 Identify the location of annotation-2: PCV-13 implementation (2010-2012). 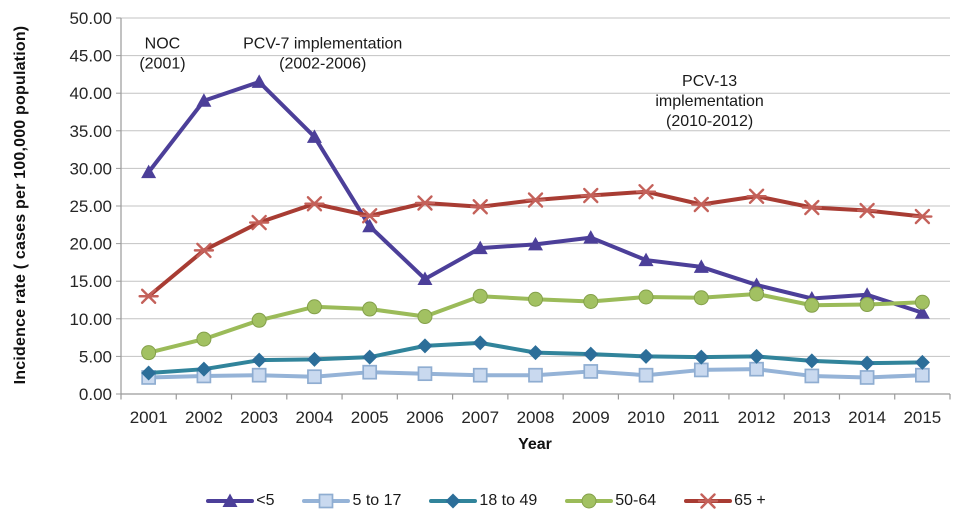
(709, 101).